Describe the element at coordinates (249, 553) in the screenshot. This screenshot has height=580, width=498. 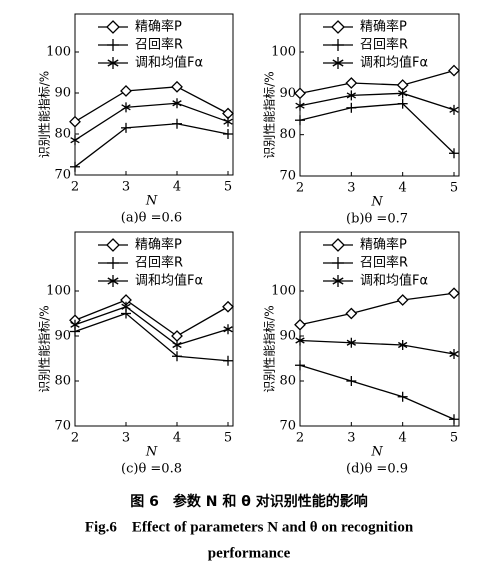
I see `figure-caption-en: performance` at that location.